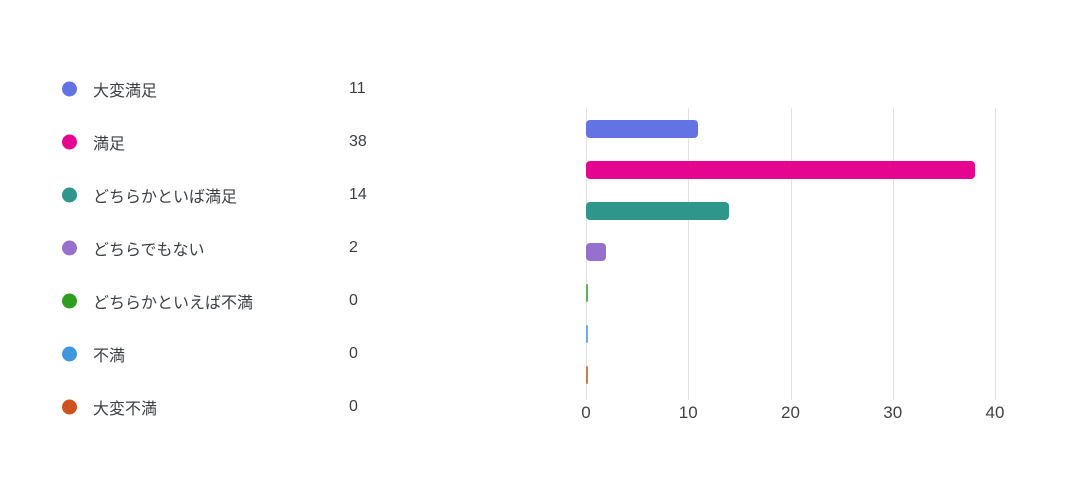 The width and height of the screenshot is (1080, 500). Describe the element at coordinates (586, 412) in the screenshot. I see `x-tick-label: 0` at that location.